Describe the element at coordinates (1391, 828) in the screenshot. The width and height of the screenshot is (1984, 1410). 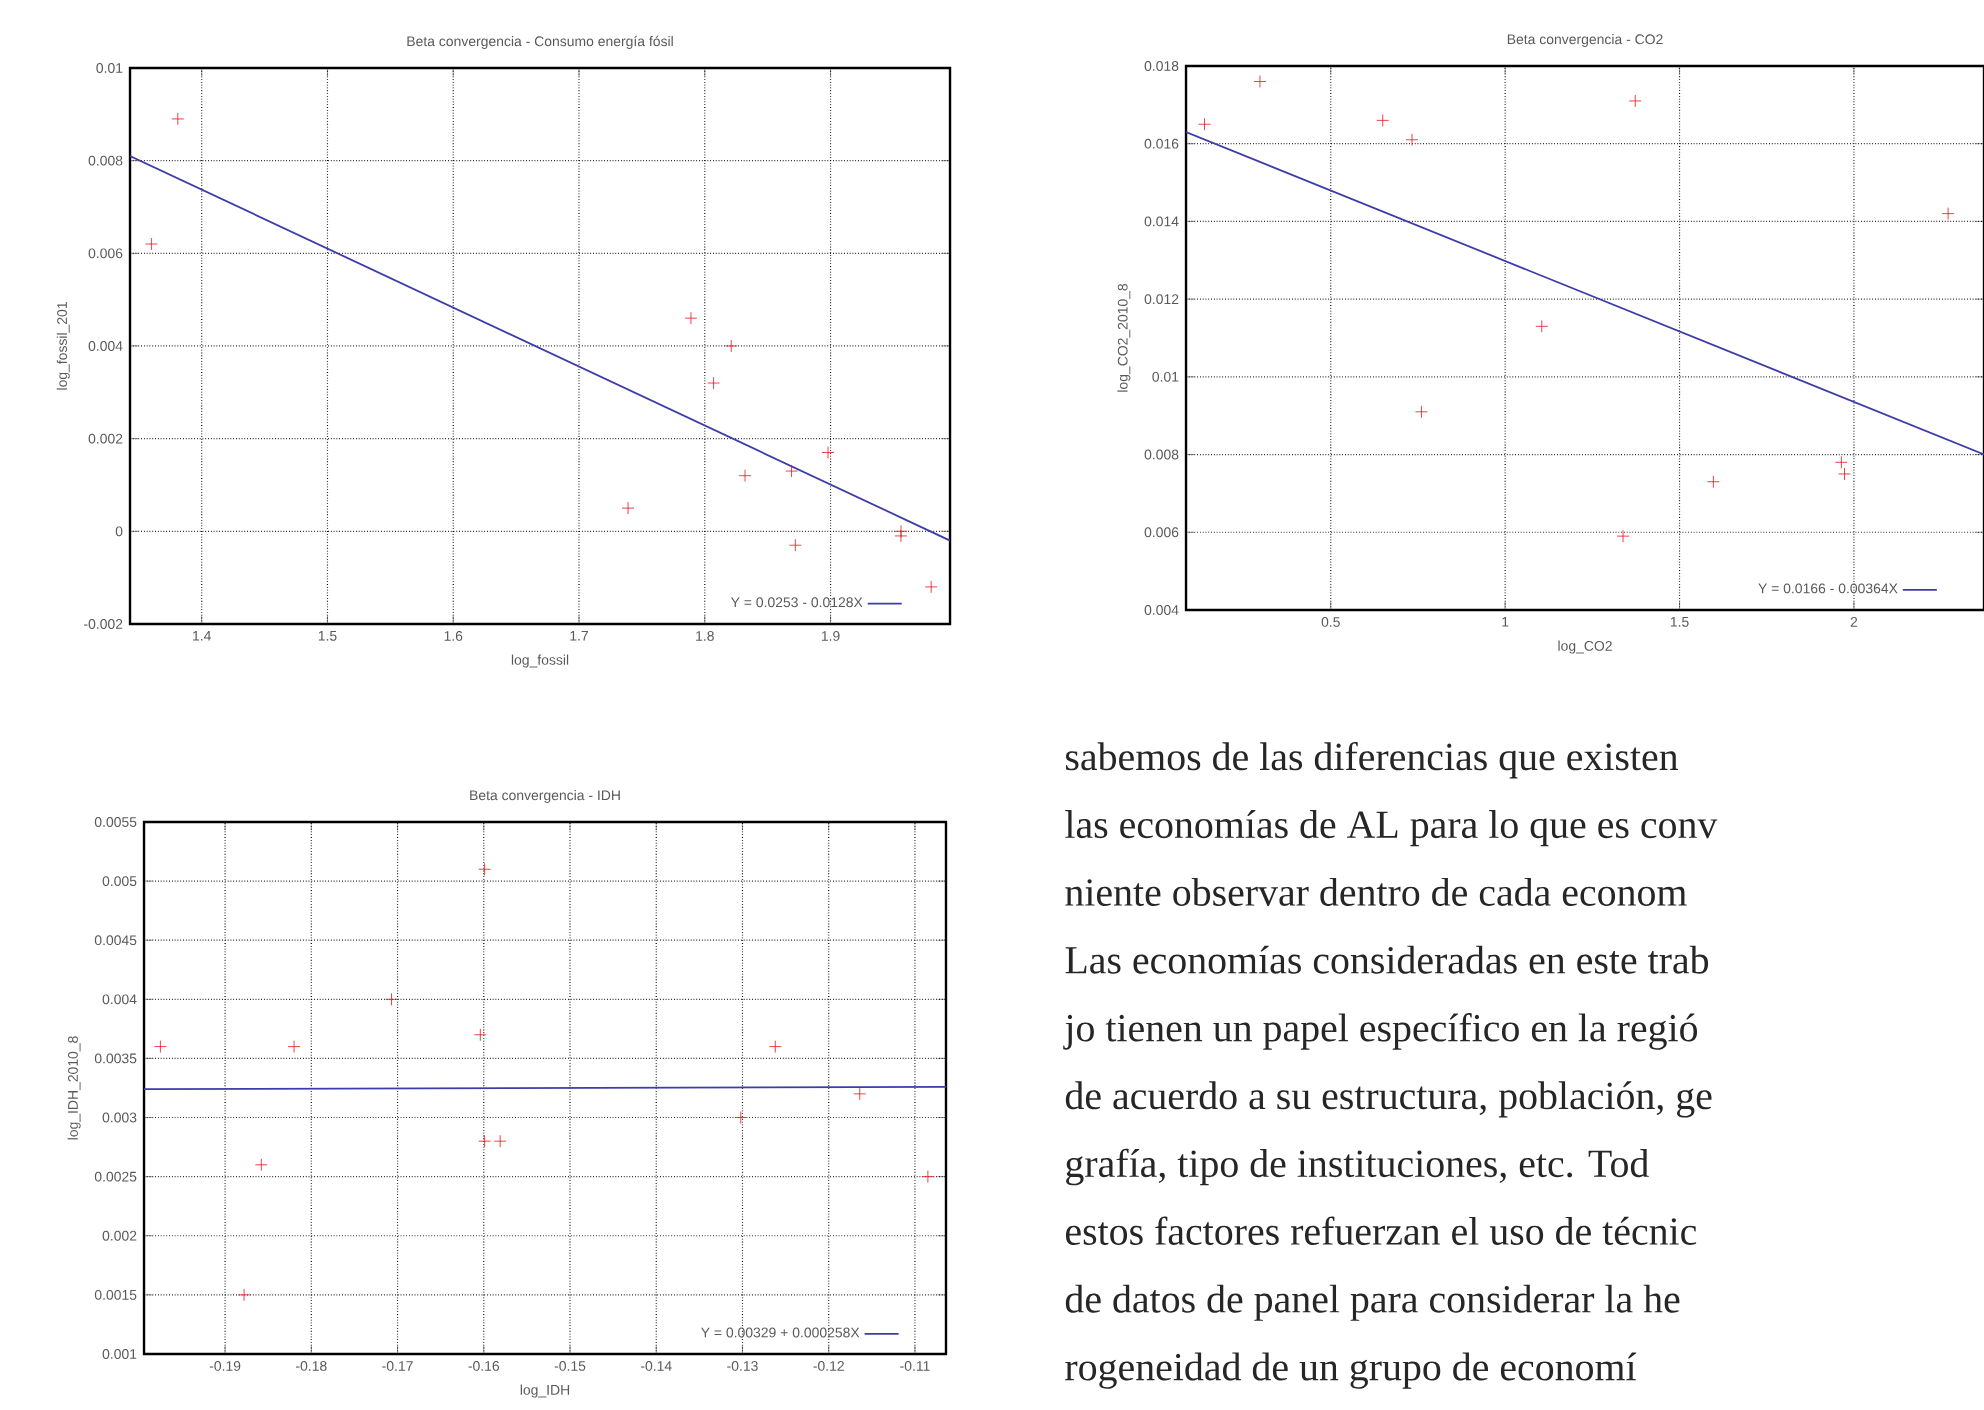
I see `text: las economías de AL para lo que es conv` at that location.